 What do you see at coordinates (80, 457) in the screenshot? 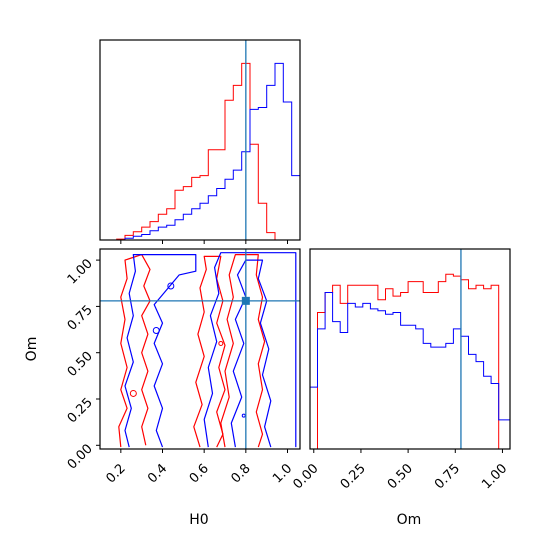
I see `om-y-tick-label: 0.00` at bounding box center [80, 457].